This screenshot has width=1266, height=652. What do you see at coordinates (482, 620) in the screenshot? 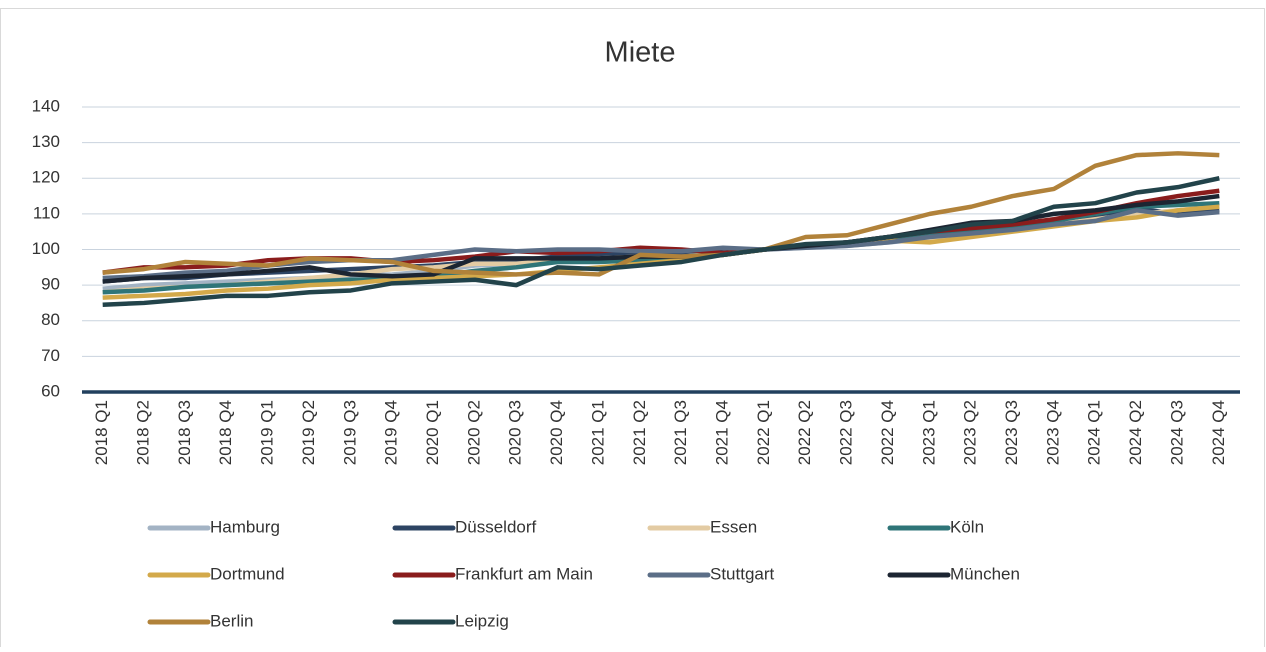
I see `legend-label: Leipzig` at bounding box center [482, 620].